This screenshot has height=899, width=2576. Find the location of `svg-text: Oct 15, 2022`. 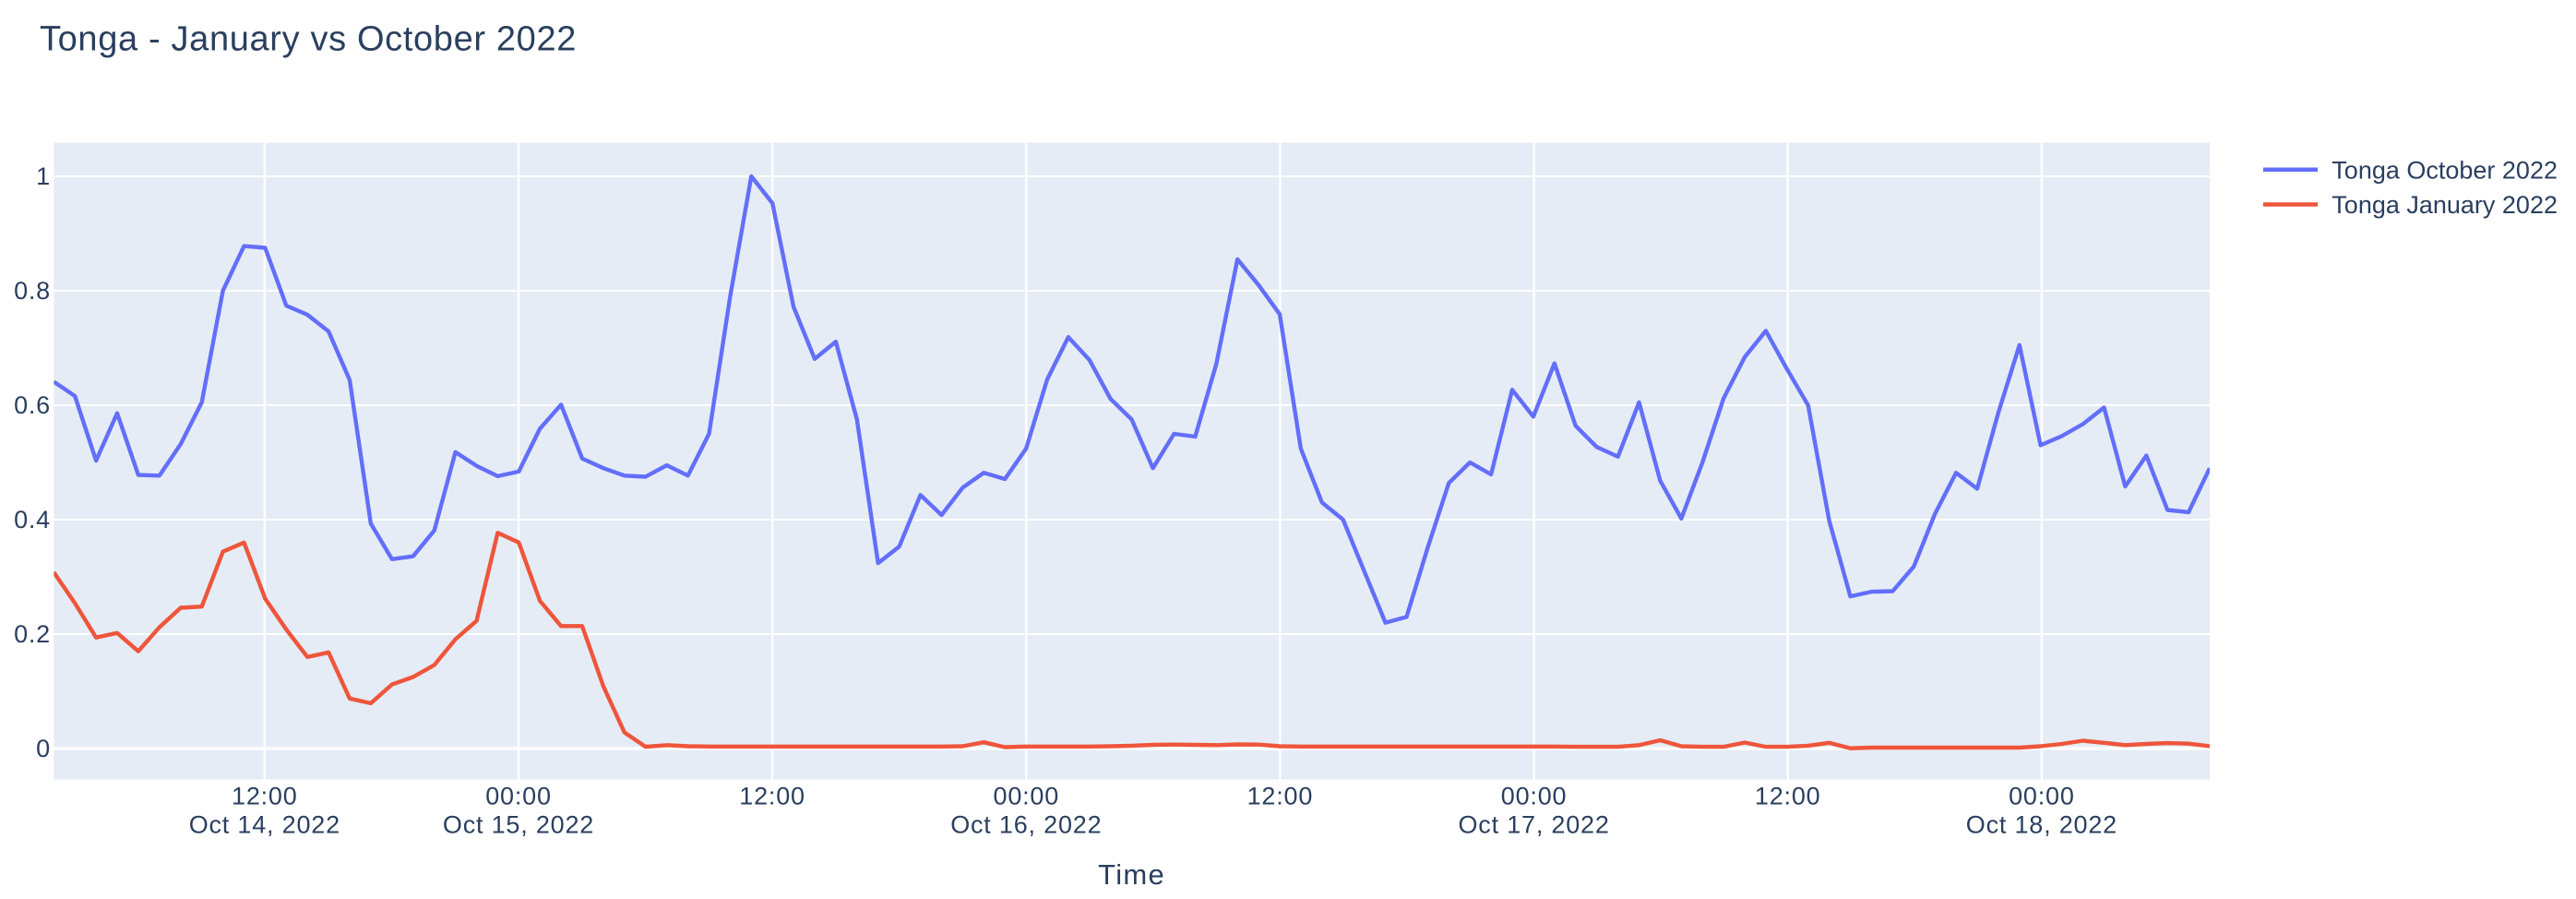

svg-text: Oct 15, 2022 is located at coordinates (518, 825).